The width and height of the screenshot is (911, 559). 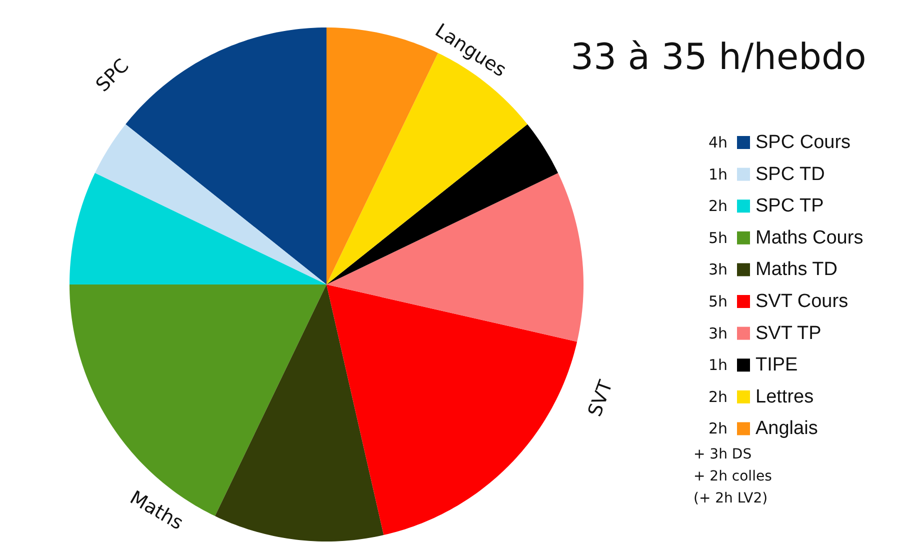 What do you see at coordinates (789, 333) in the screenshot?
I see `legend-label: SVT TP` at bounding box center [789, 333].